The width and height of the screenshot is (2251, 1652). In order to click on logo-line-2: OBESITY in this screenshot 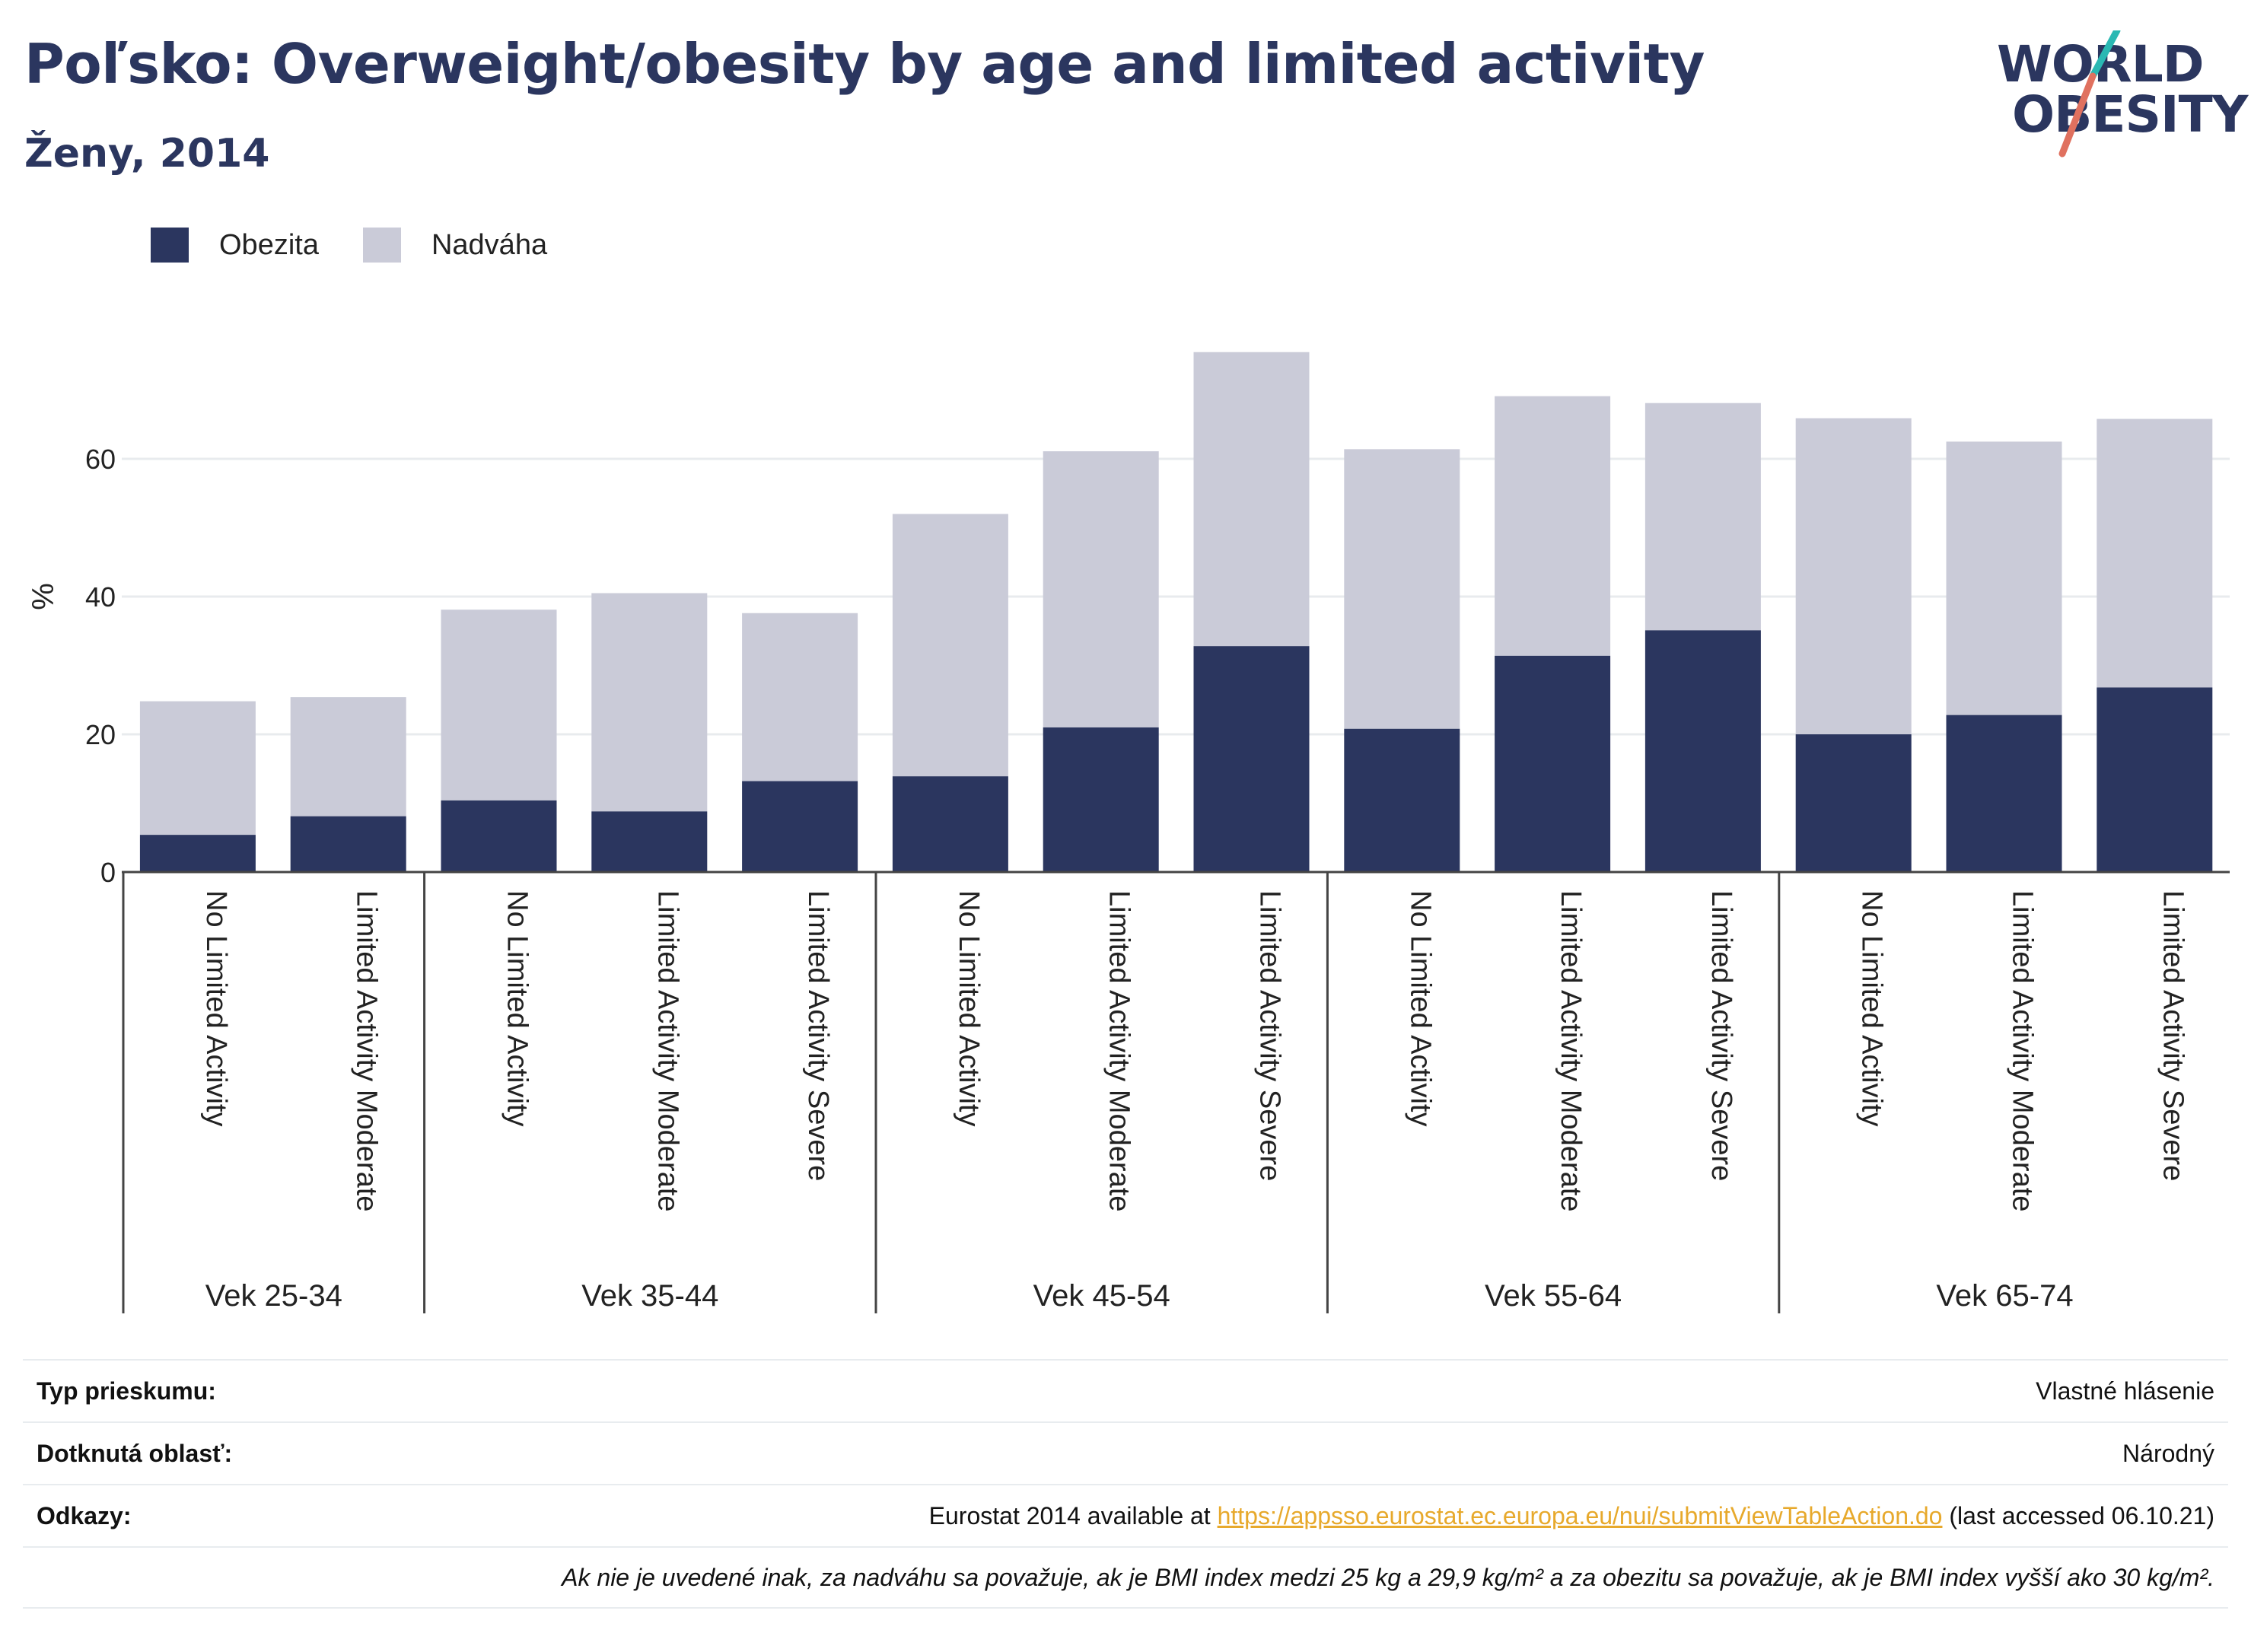, I will do `click(2130, 114)`.